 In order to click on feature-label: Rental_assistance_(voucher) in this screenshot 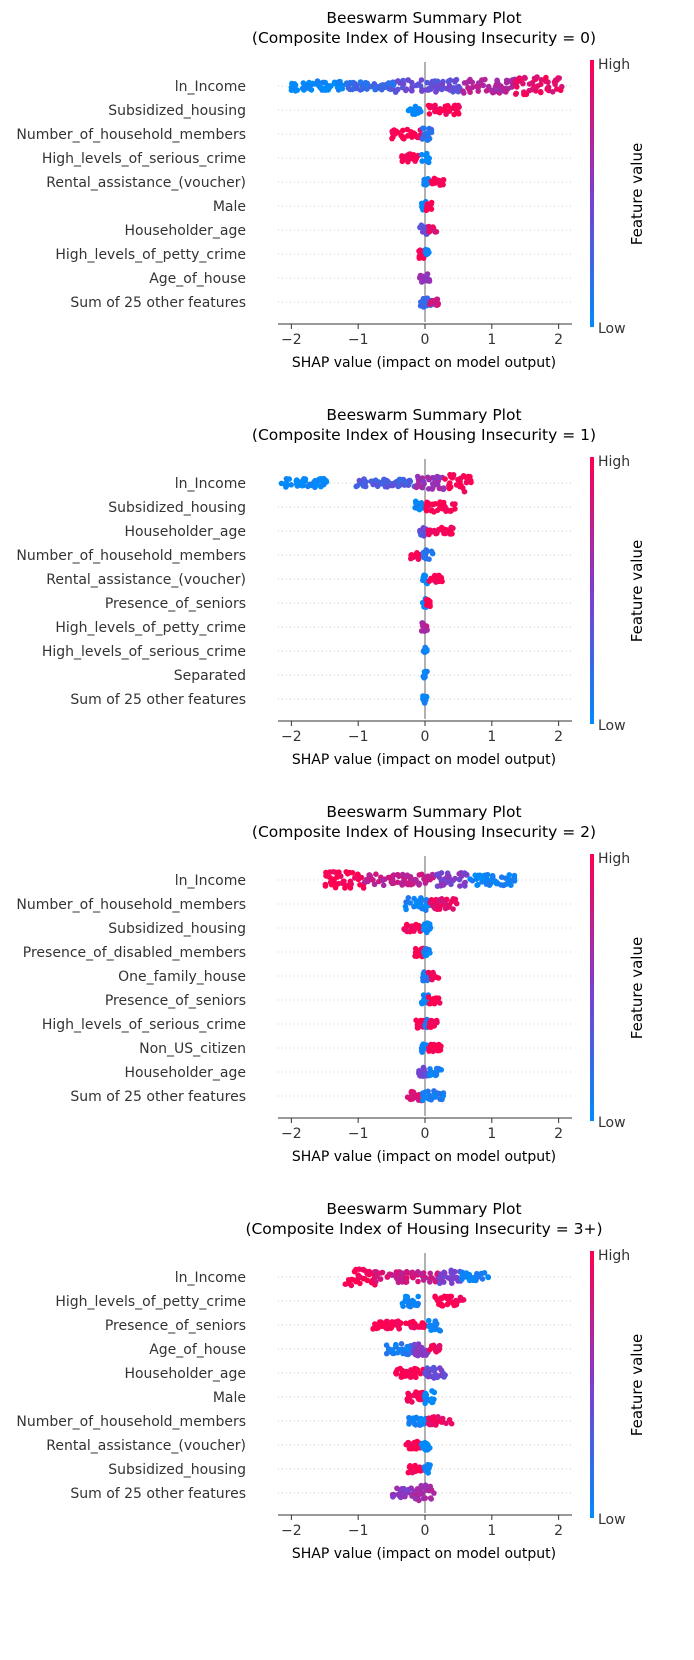, I will do `click(146, 183)`.